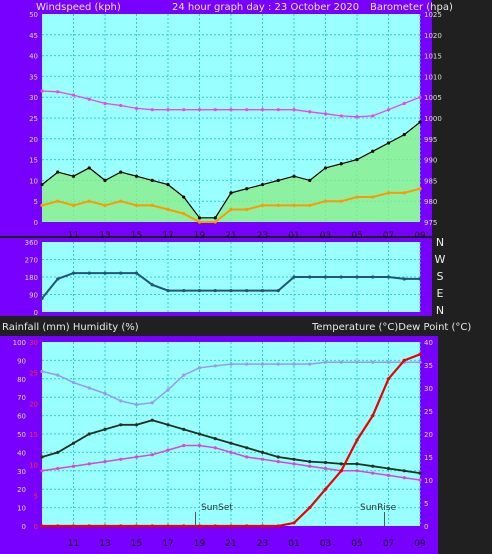 The height and width of the screenshot is (554, 492). I want to click on rain-y-tick-label: 20, so click(33, 404).